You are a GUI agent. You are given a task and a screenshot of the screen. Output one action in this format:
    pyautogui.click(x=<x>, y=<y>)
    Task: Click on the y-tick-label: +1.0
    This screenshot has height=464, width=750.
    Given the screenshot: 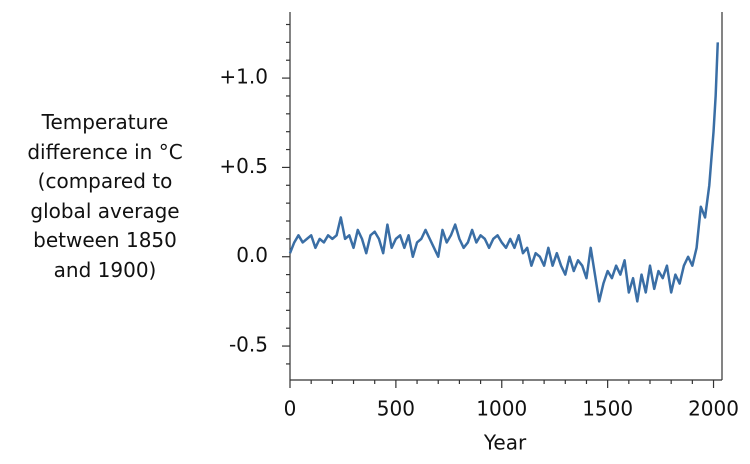 What is the action you would take?
    pyautogui.click(x=243, y=77)
    